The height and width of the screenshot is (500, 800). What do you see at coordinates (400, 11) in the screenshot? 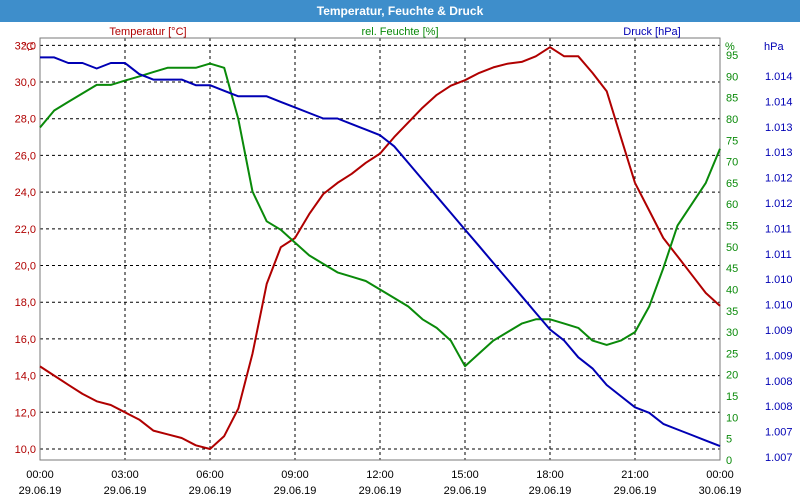
I see `chart-title: Temperatur, Feuchte & Druck` at bounding box center [400, 11].